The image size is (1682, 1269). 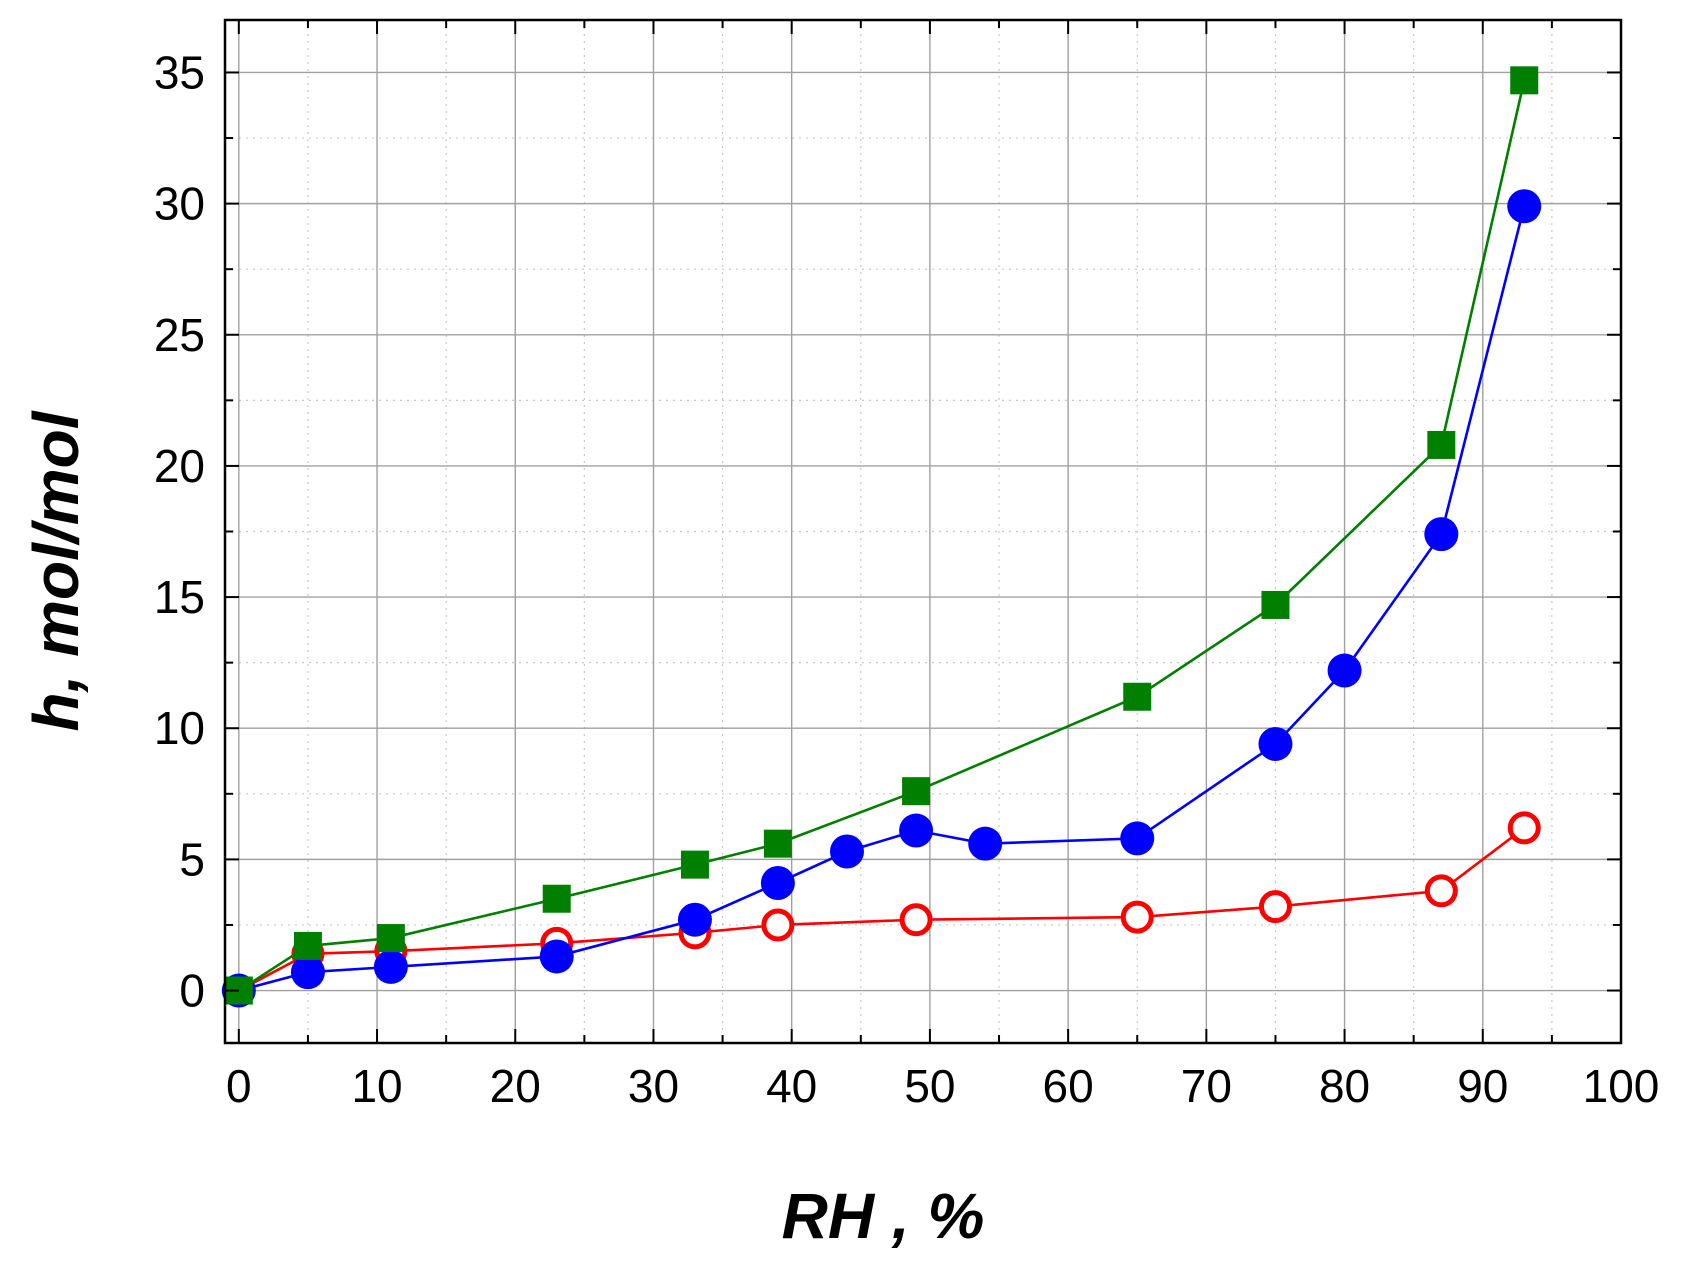 What do you see at coordinates (1206, 1086) in the screenshot?
I see `x-tick-label: 70` at bounding box center [1206, 1086].